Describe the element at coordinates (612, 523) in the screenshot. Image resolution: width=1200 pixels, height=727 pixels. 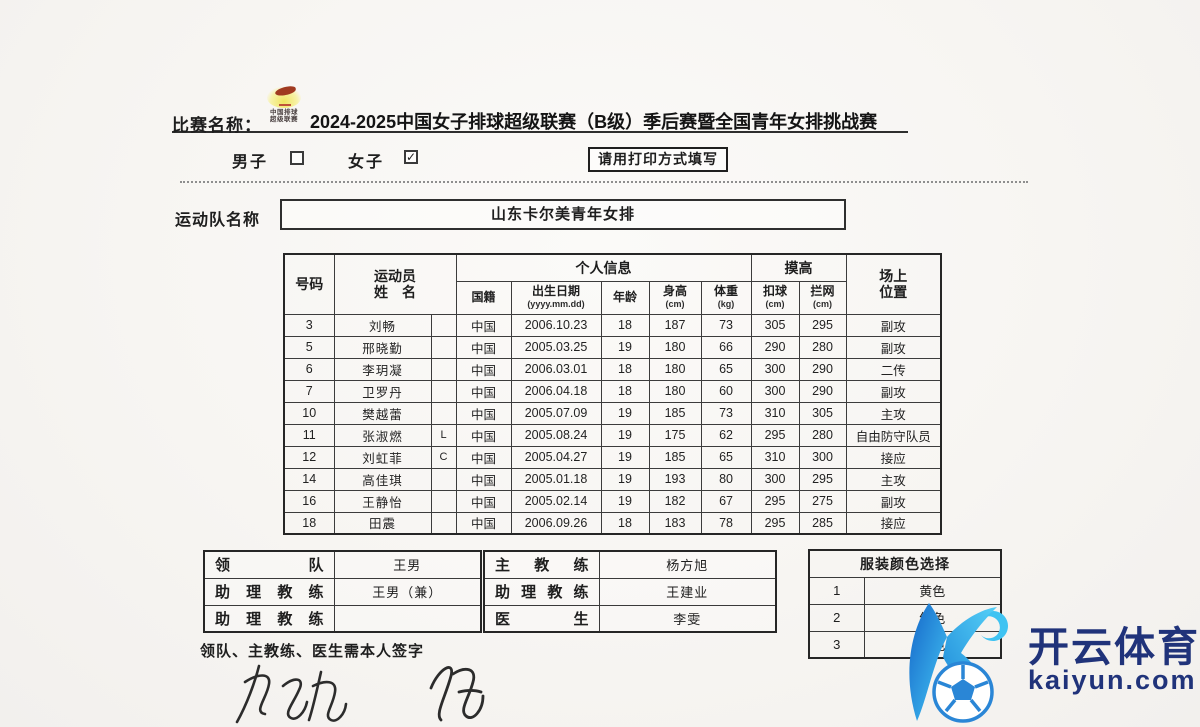
I see `roster-row: 18 田震 中国 2006.09.26 18 183 78 295 285 接应` at that location.